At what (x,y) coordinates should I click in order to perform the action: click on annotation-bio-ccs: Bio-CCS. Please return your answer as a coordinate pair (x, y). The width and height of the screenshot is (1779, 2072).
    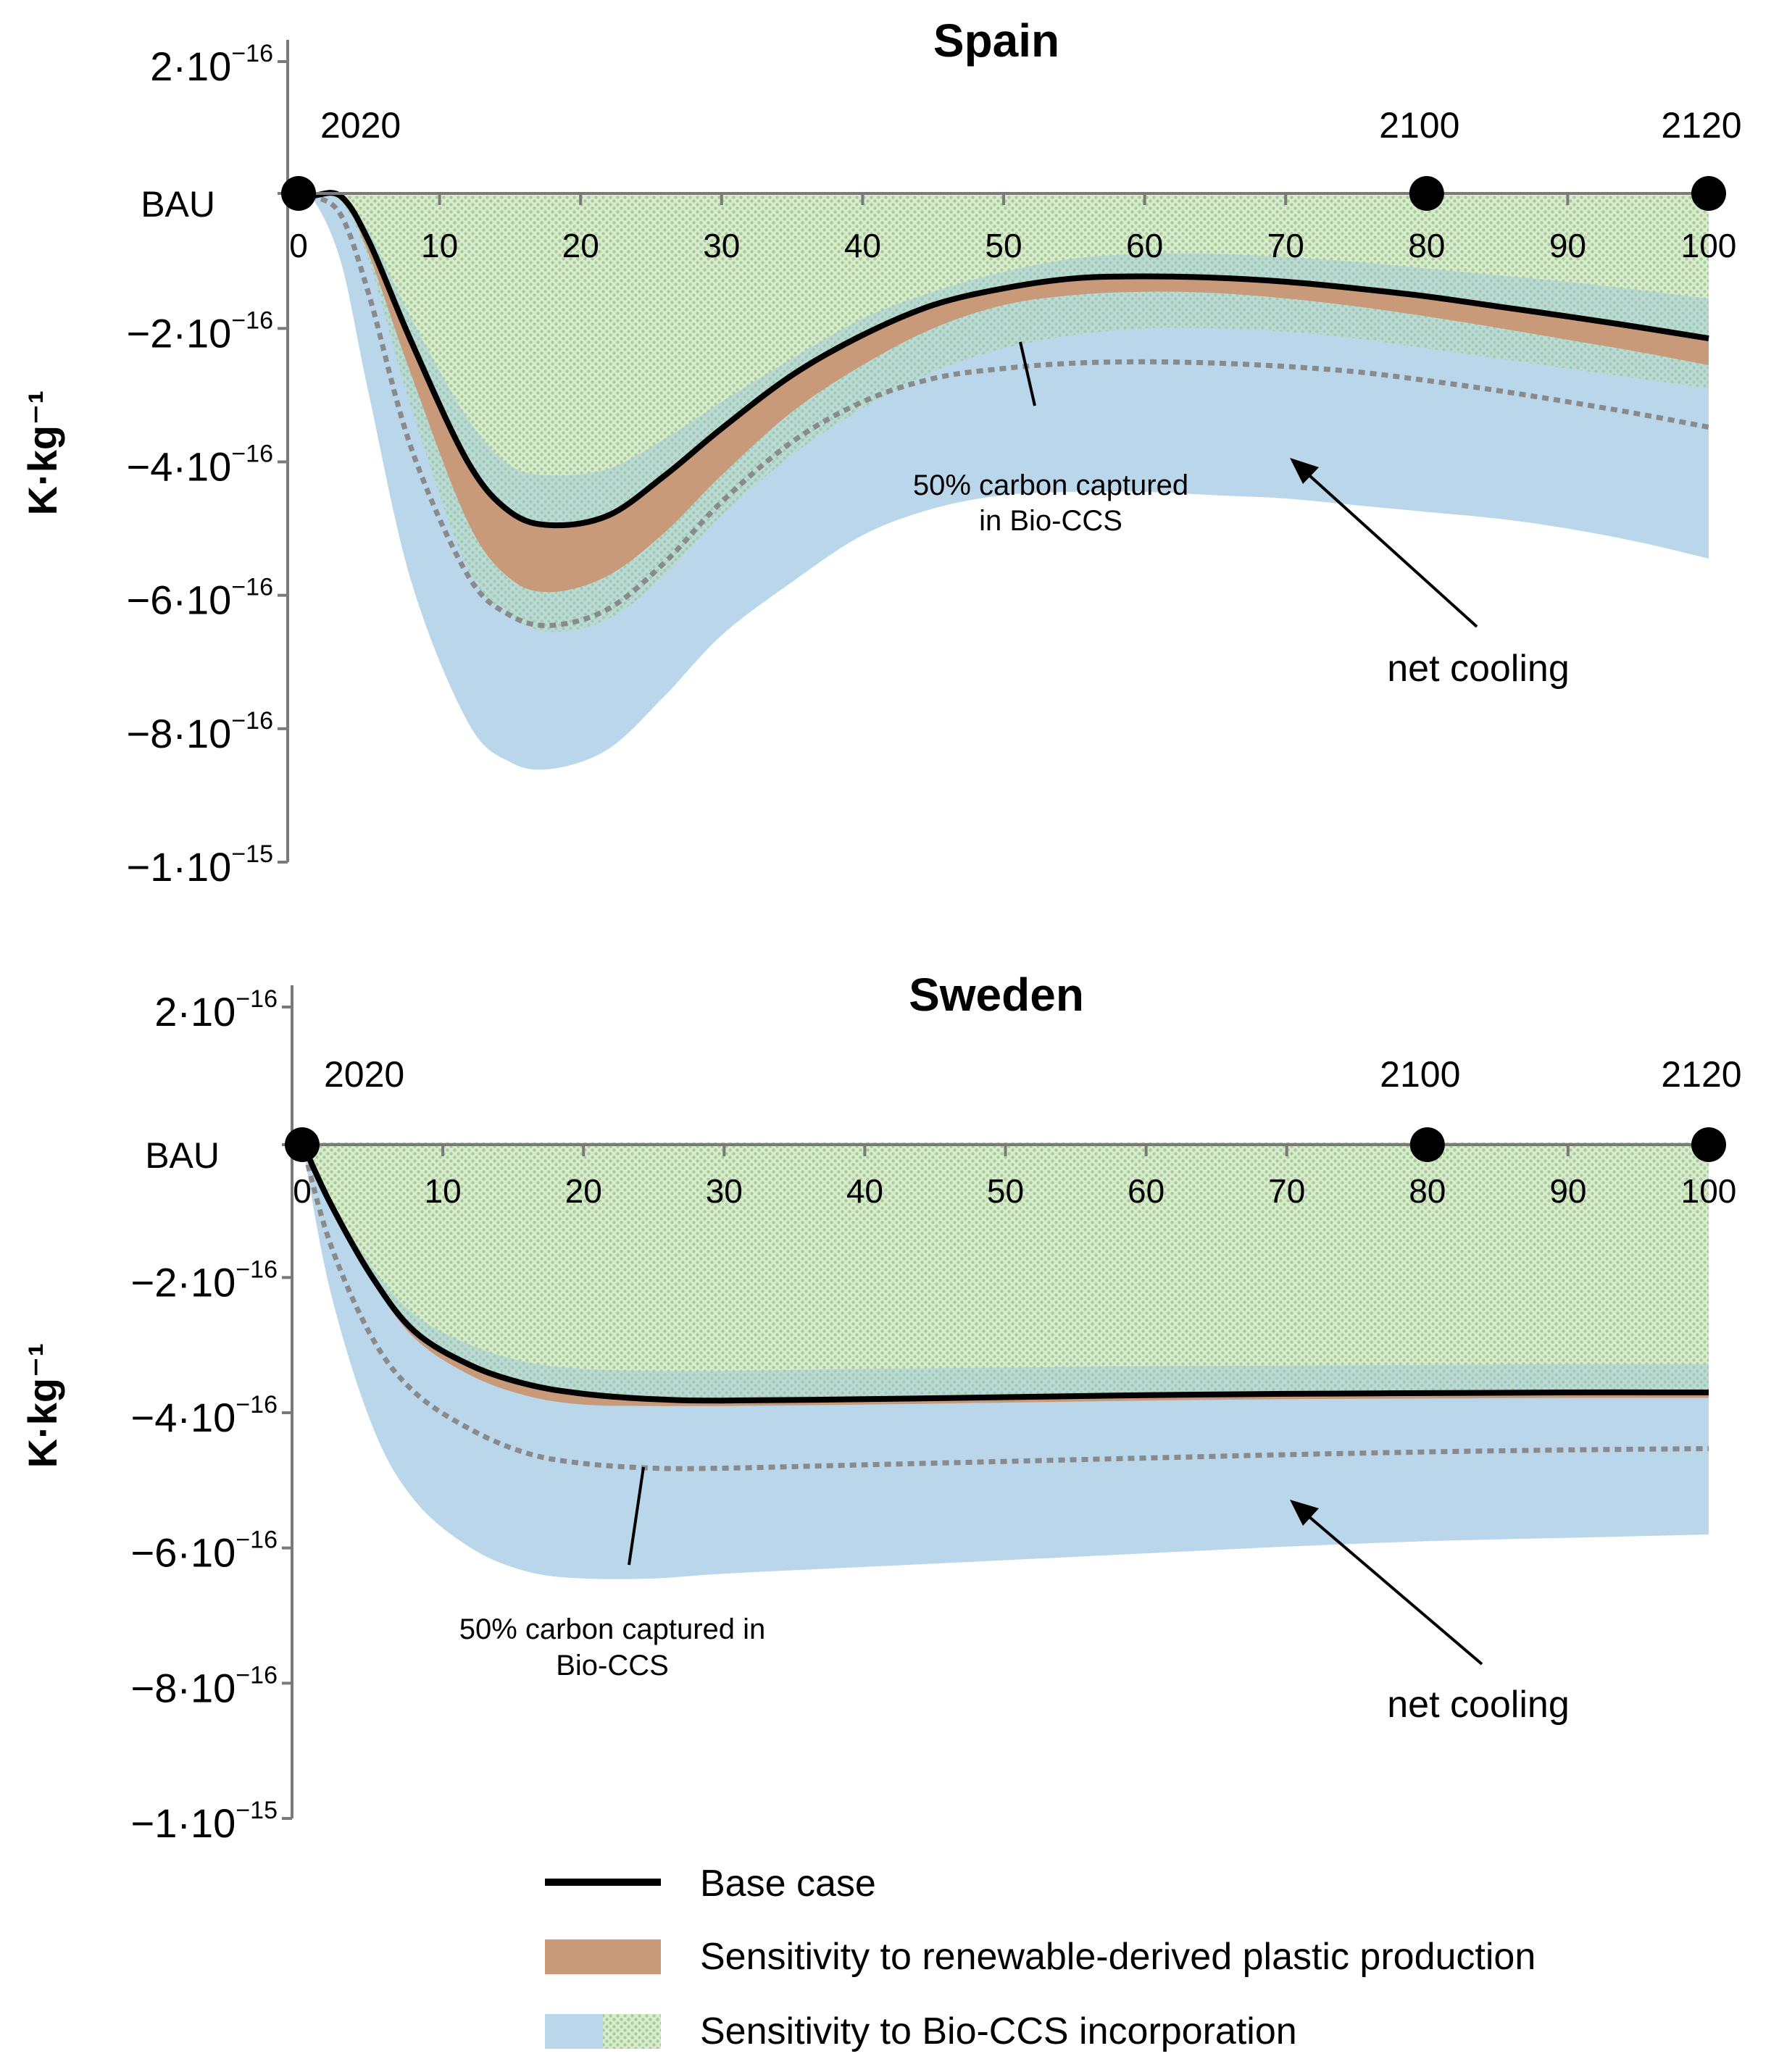
    Looking at the image, I should click on (612, 1666).